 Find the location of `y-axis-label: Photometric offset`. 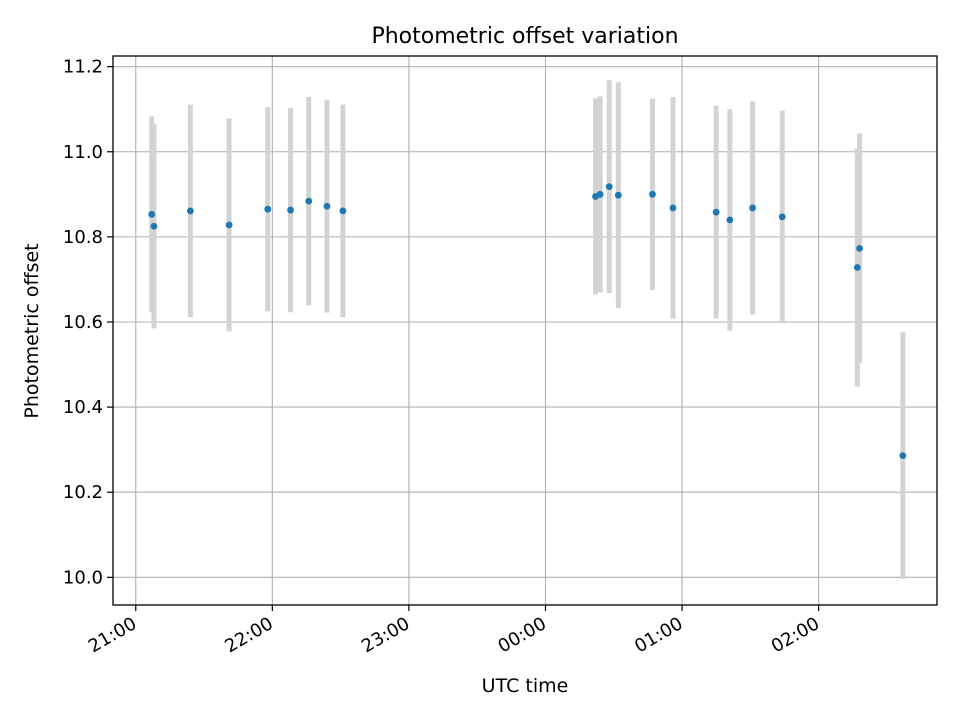

y-axis-label: Photometric offset is located at coordinates (32, 330).